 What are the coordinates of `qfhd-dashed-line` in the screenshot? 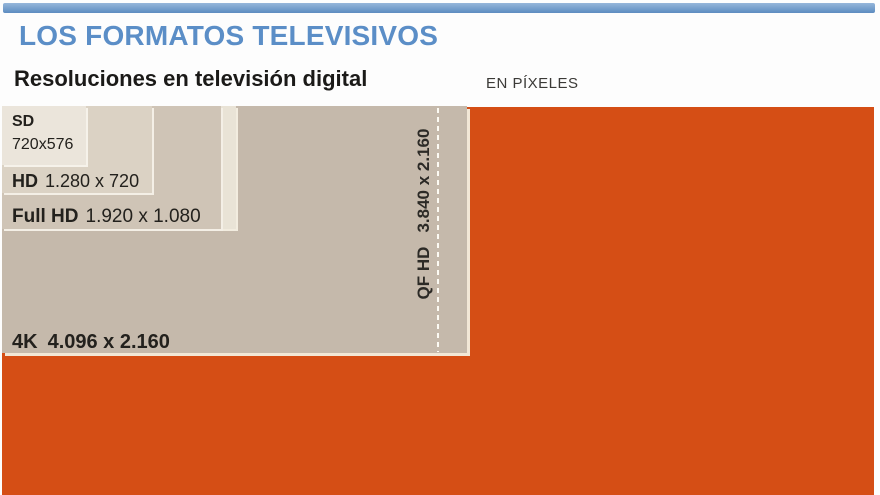 It's located at (438, 230).